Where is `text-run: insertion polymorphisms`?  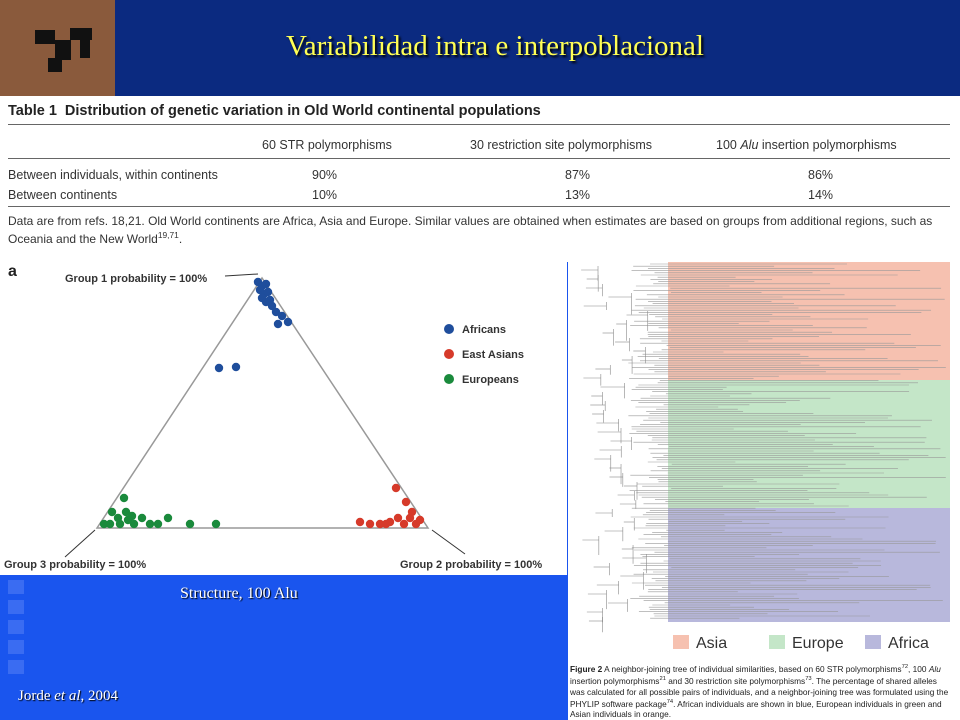
text-run: insertion polymorphisms is located at coordinates (615, 681).